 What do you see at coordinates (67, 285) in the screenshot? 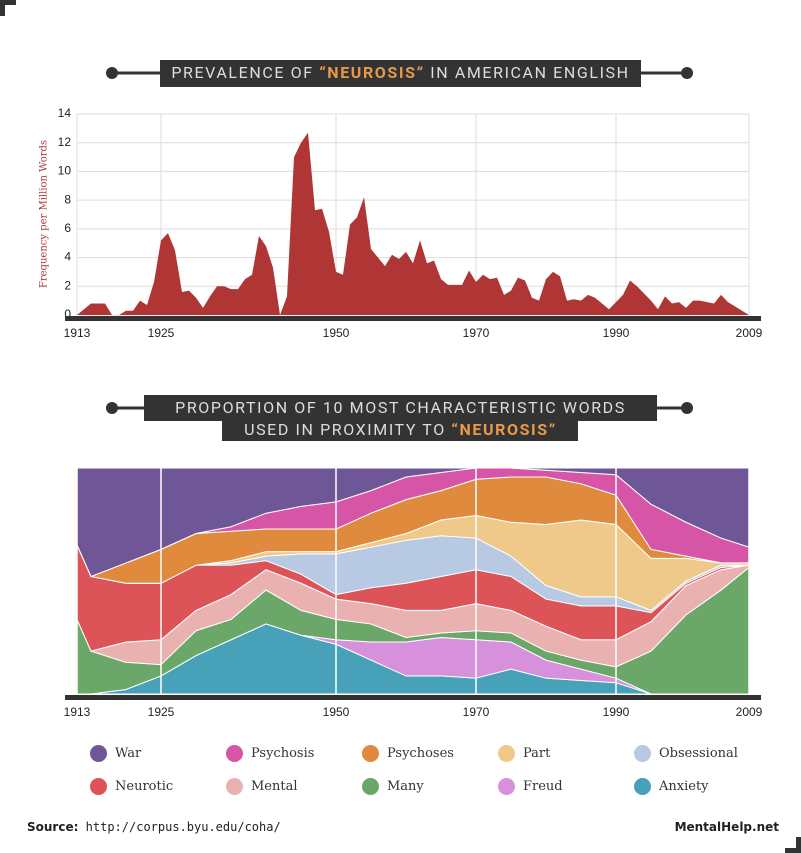
I see `y-tick-label: 2` at bounding box center [67, 285].